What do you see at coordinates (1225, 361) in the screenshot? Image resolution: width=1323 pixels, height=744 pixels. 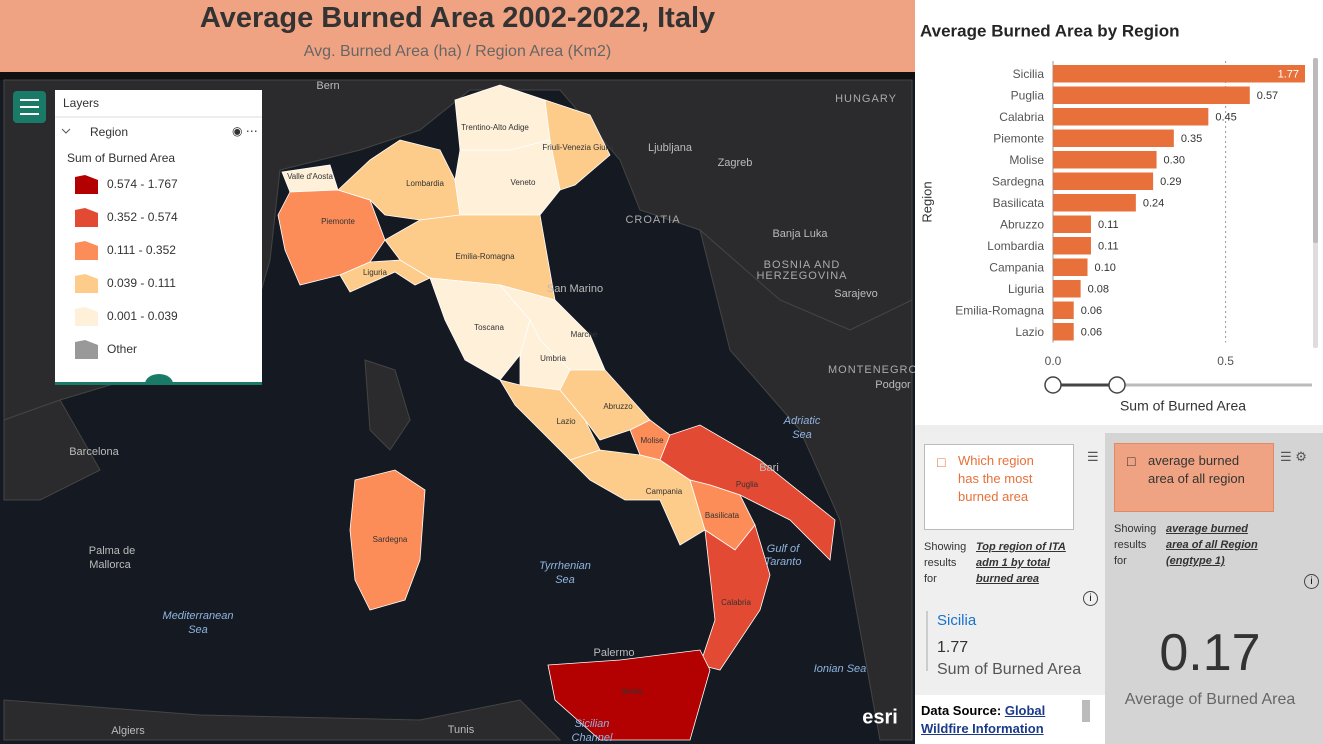 I see `x-tick-label: 0.5` at bounding box center [1225, 361].